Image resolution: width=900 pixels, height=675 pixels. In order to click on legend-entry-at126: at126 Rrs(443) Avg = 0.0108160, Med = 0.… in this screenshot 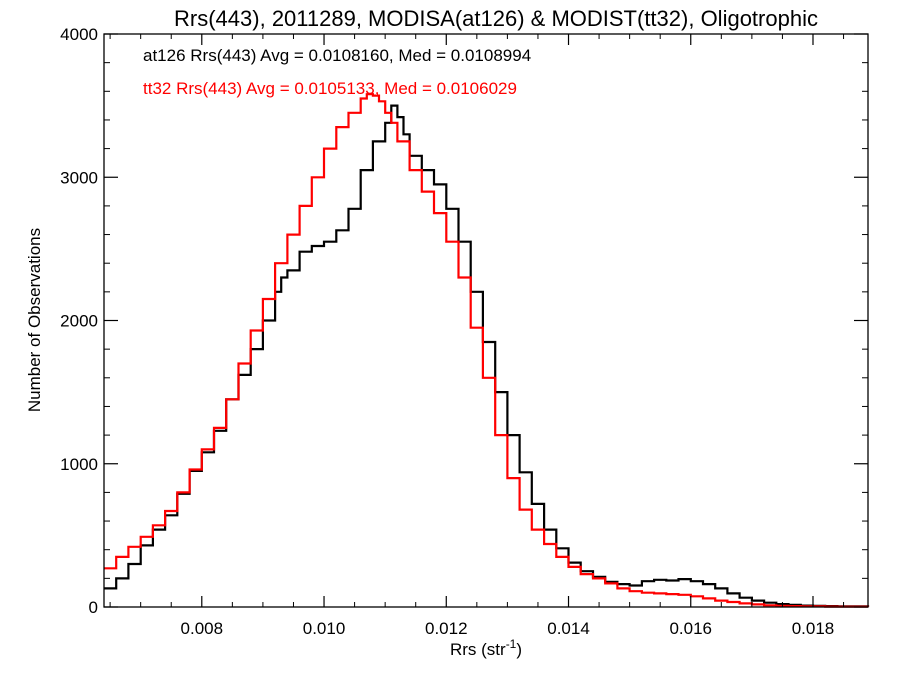, I will do `click(337, 55)`.